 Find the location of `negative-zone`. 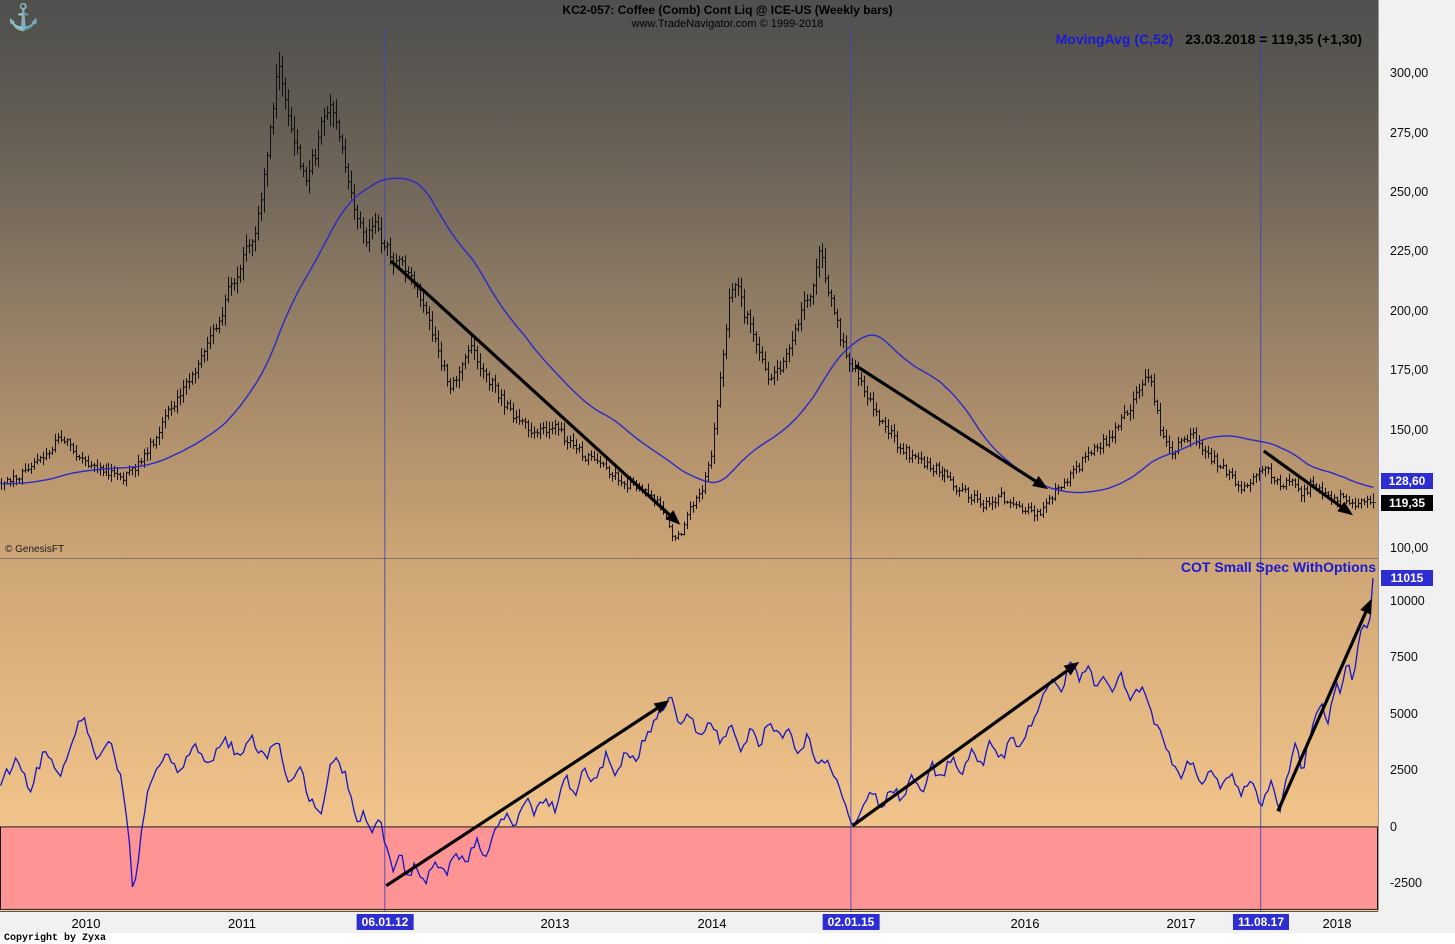

negative-zone is located at coordinates (689, 868).